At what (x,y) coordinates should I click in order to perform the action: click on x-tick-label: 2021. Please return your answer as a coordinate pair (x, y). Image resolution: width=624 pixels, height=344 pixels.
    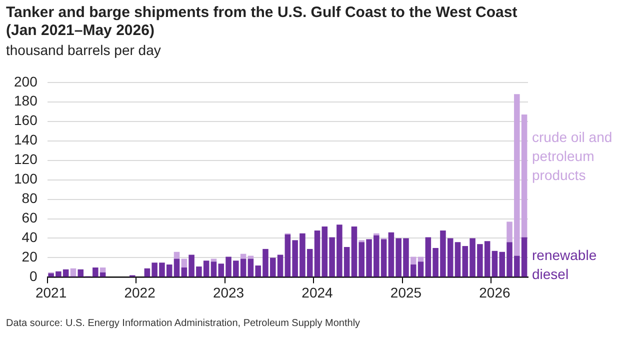
    Looking at the image, I should click on (51, 292).